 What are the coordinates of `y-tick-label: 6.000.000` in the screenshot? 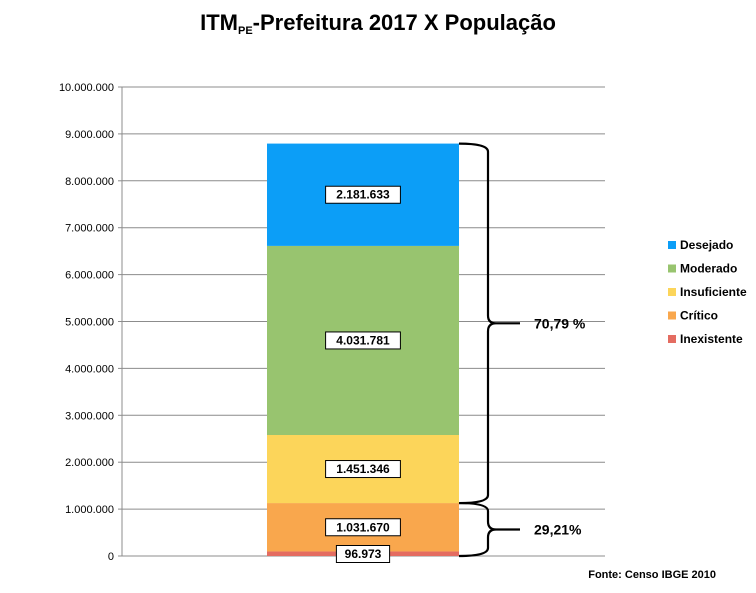 It's located at (89, 276).